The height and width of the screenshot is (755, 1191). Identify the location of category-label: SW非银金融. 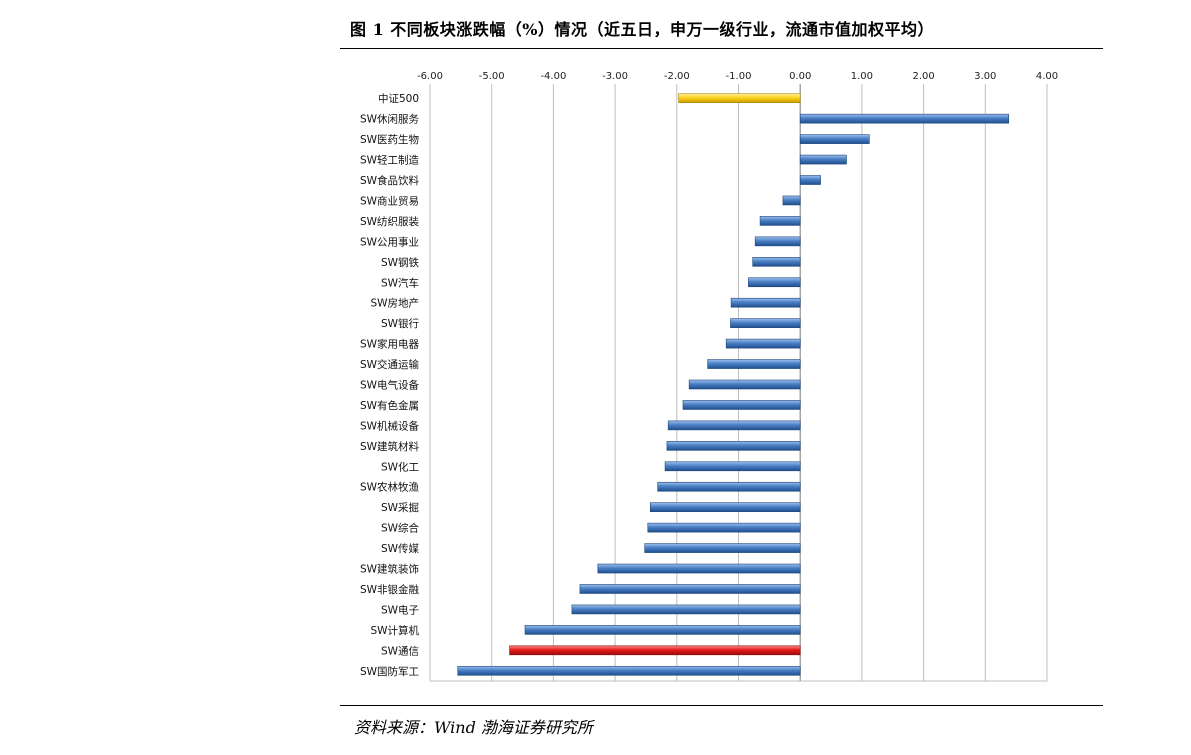
(390, 589).